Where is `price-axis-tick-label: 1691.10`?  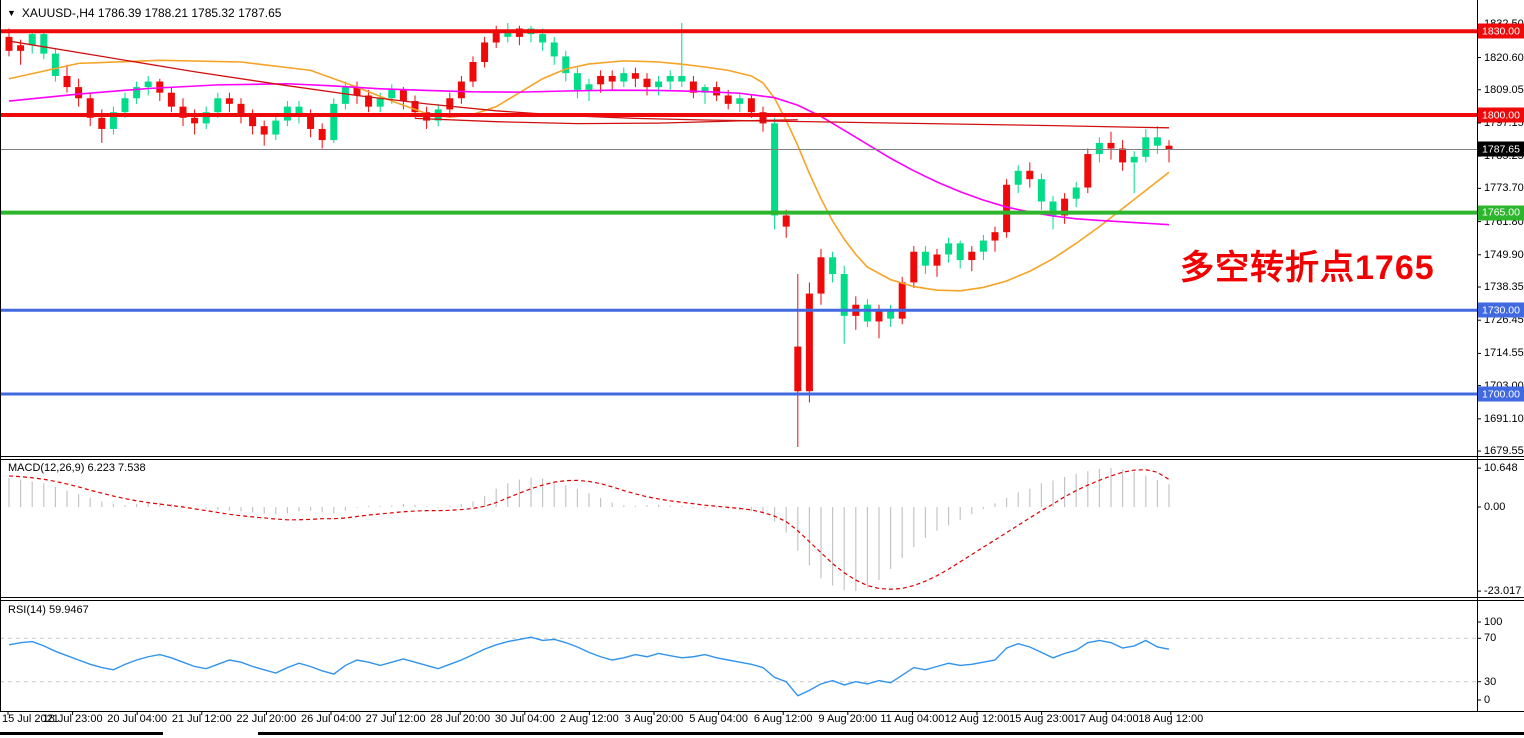 price-axis-tick-label: 1691.10 is located at coordinates (1504, 418).